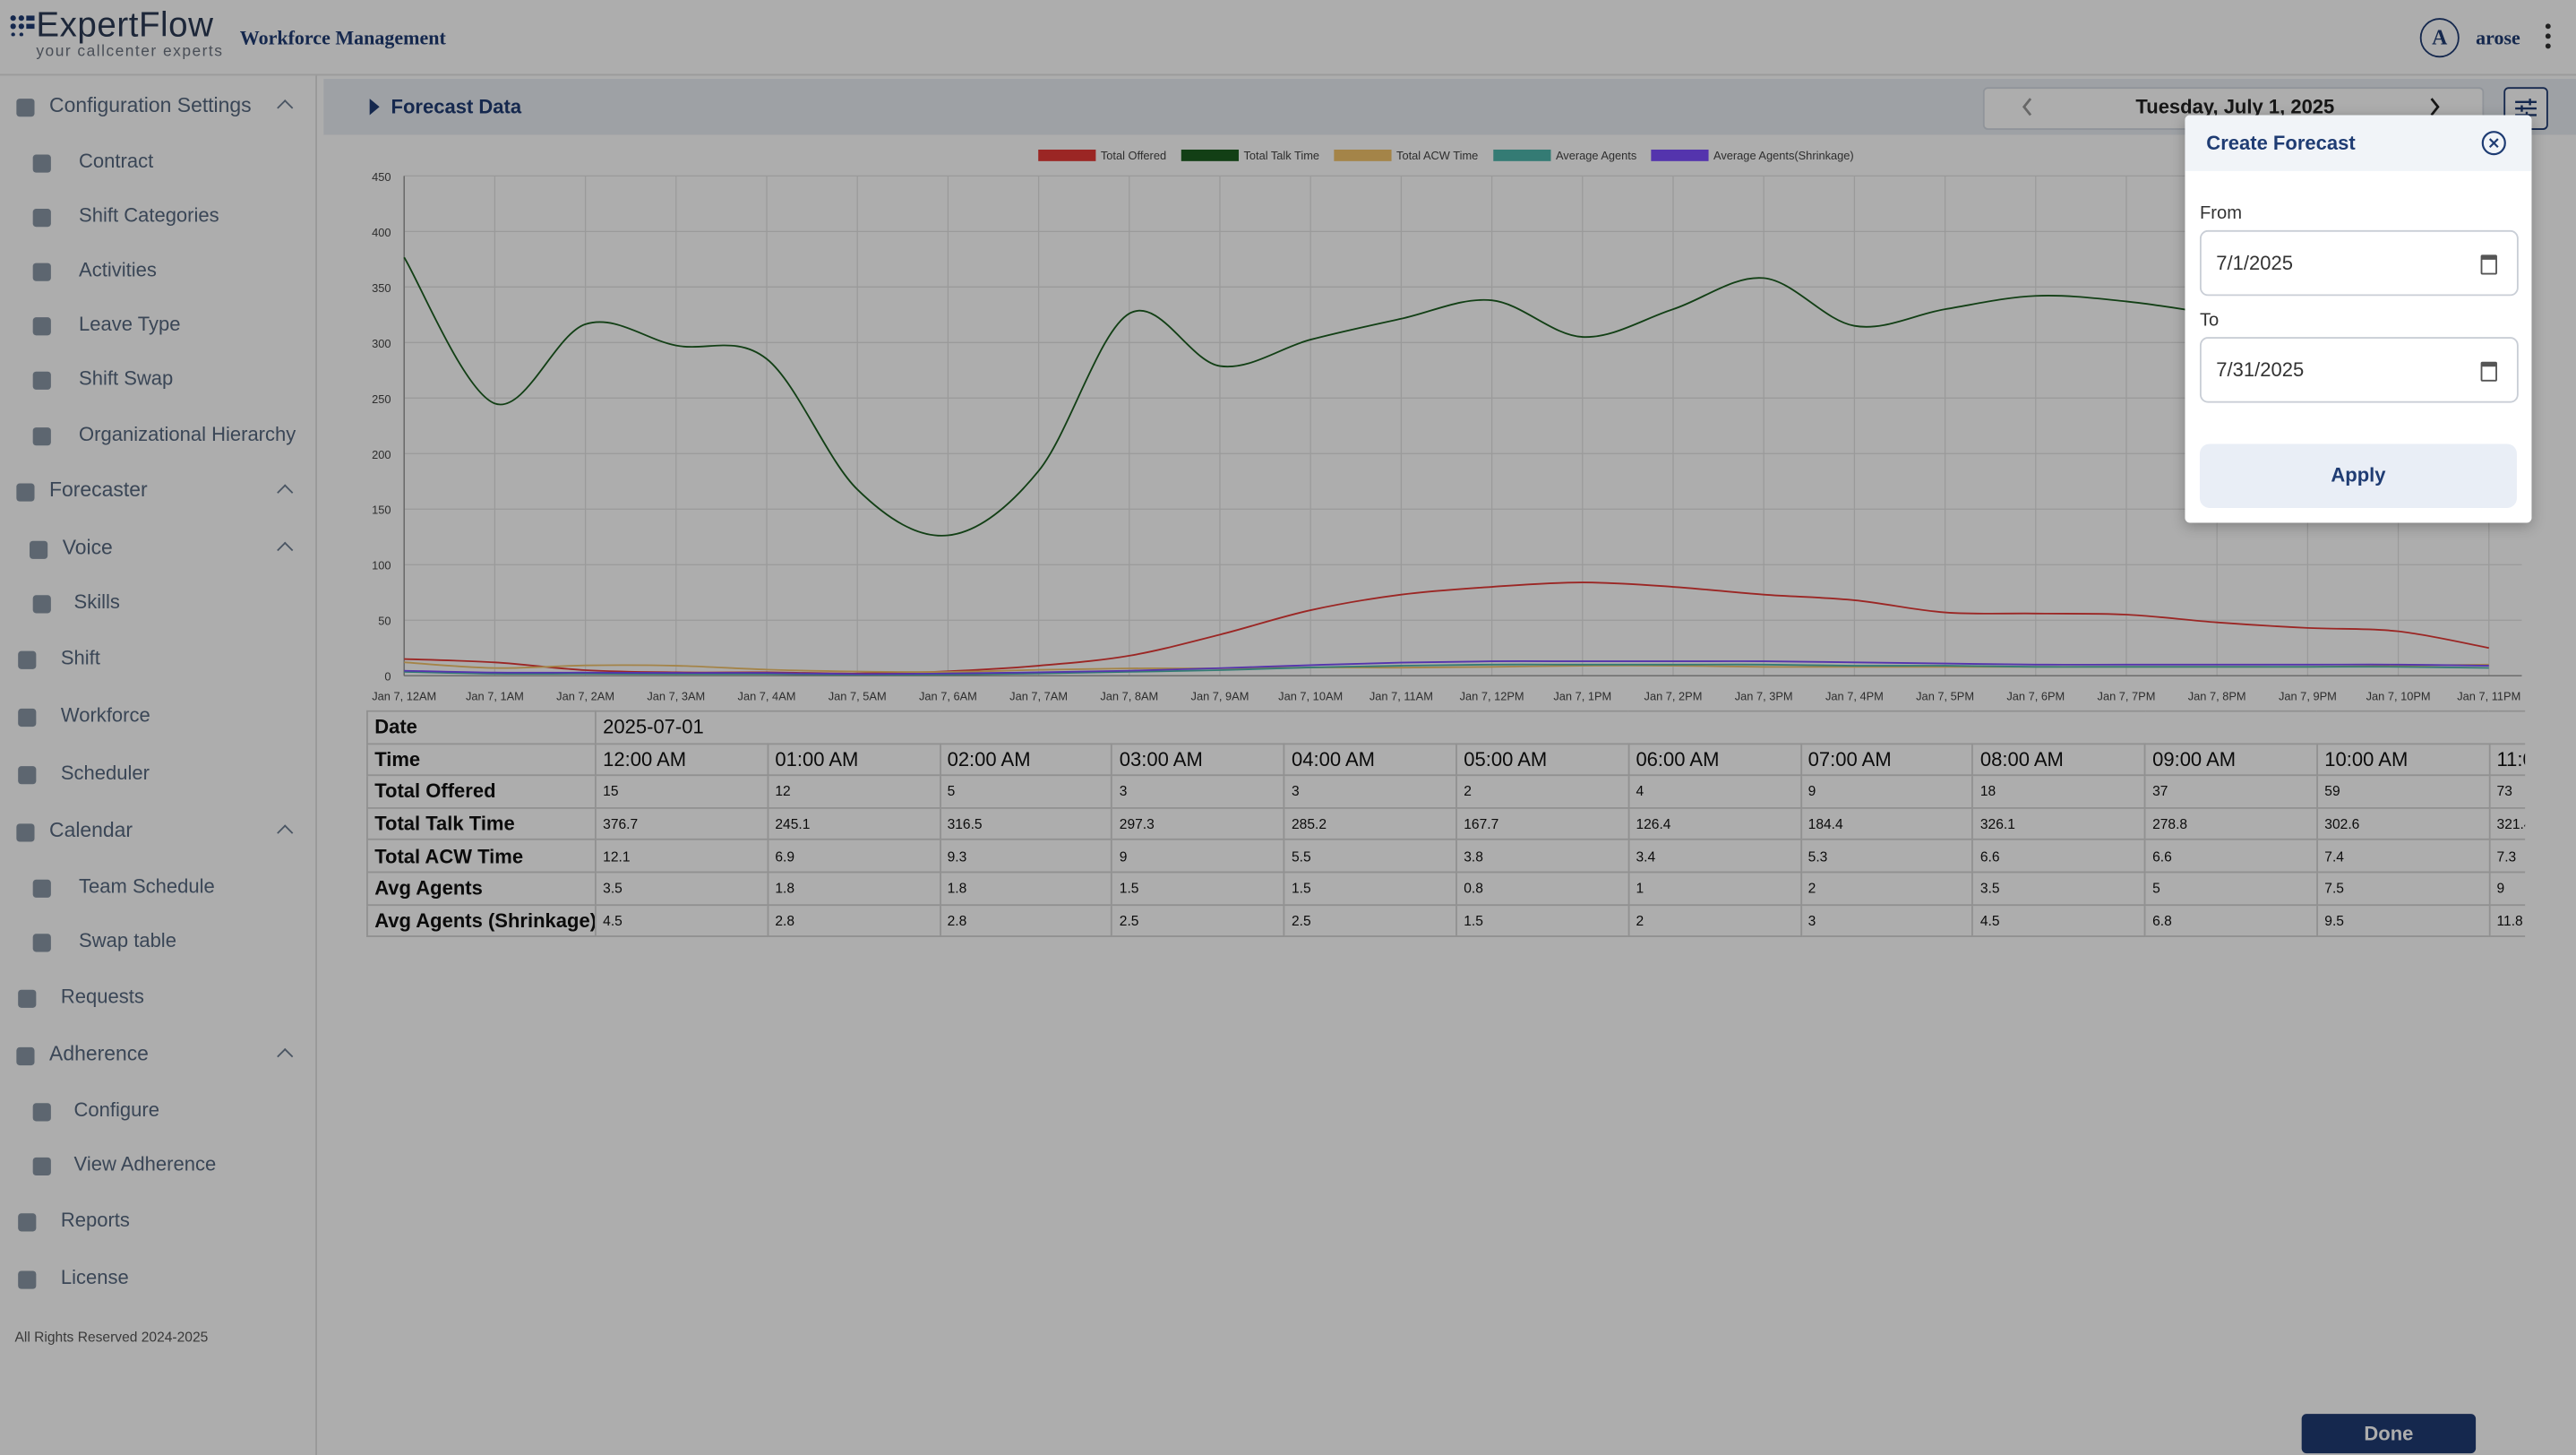 This screenshot has height=1455, width=2576. What do you see at coordinates (2358, 476) in the screenshot?
I see `apply-button: Apply` at bounding box center [2358, 476].